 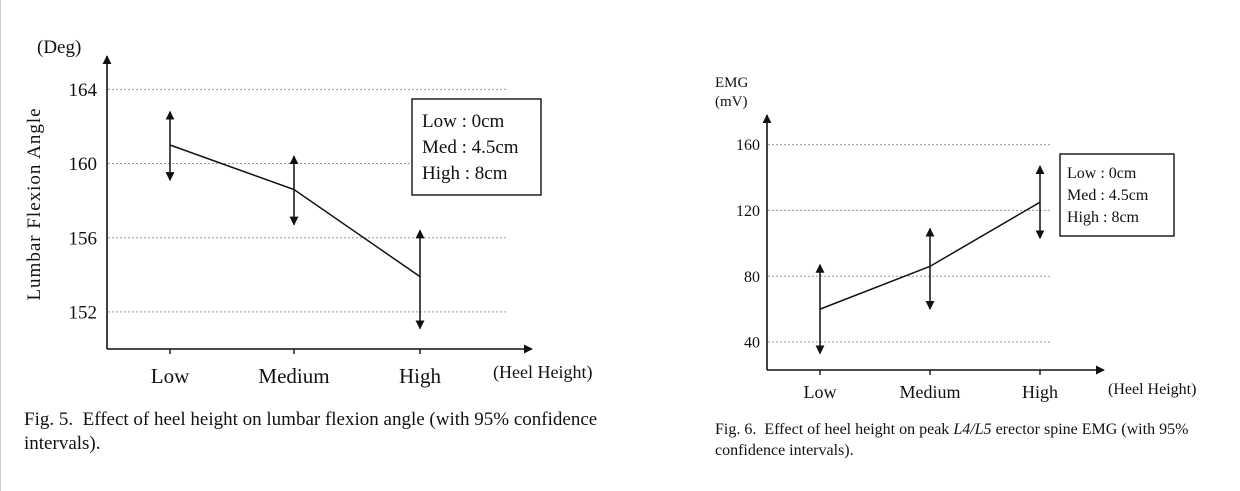 I want to click on y-axis-label: Lumbar Flexion Angle, so click(x=34, y=203).